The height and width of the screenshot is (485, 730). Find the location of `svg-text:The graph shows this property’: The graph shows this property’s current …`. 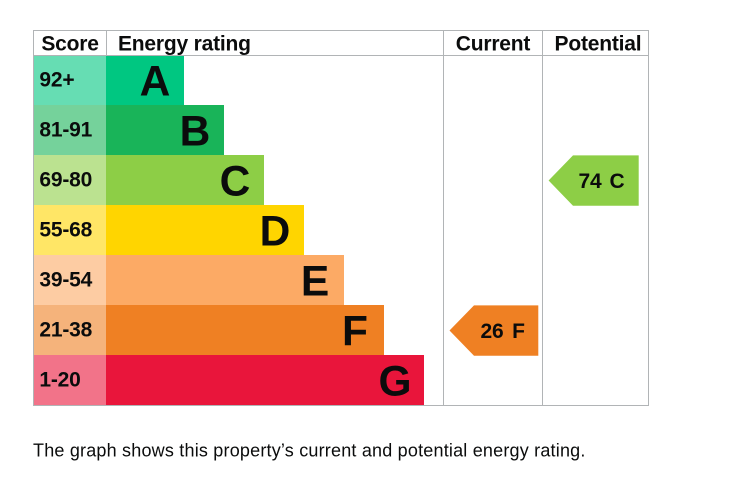

svg-text:The graph shows this property’: The graph shows this property’s current … is located at coordinates (309, 451).